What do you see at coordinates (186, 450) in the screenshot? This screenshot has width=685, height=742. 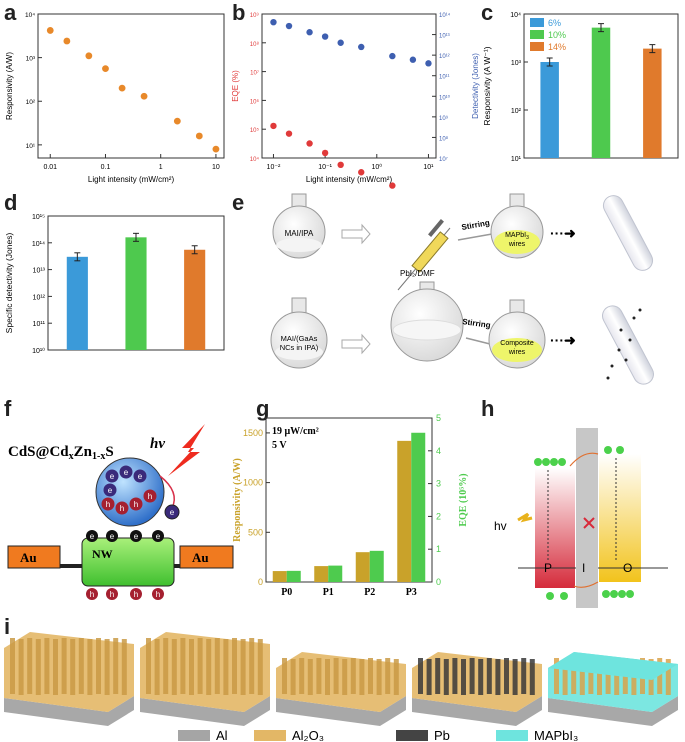 I see `lightning-icon` at bounding box center [186, 450].